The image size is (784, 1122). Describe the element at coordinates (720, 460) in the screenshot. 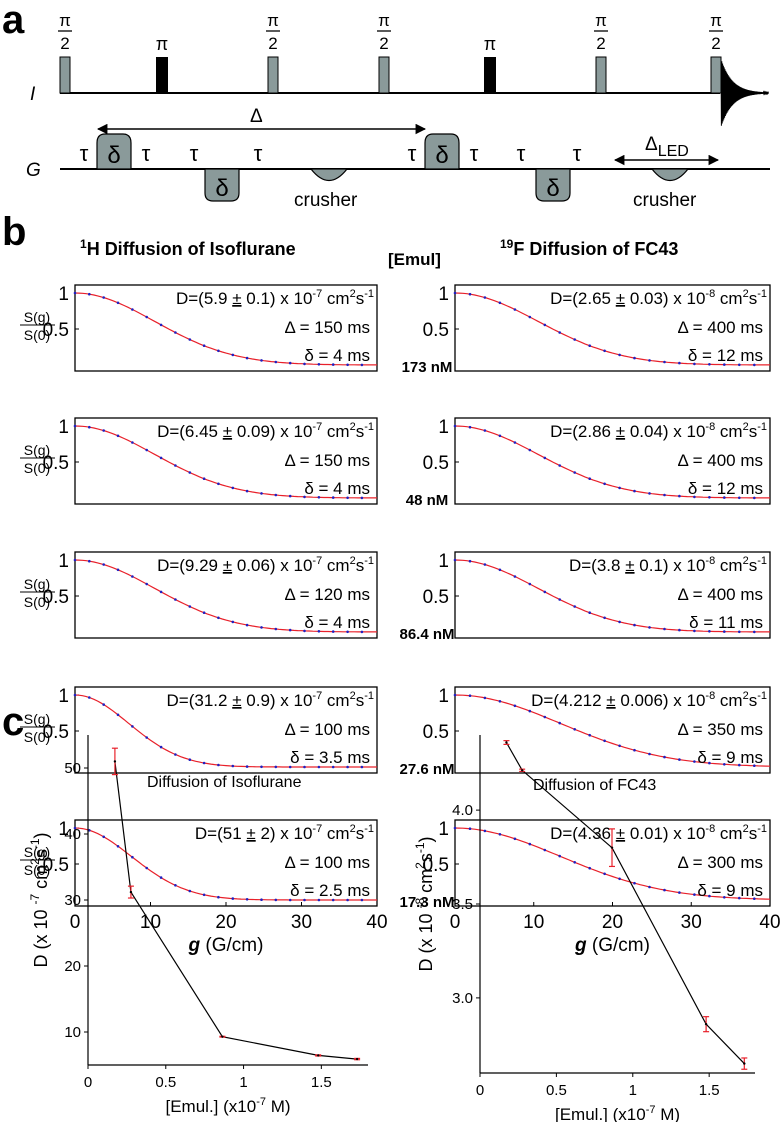

I see `big-delta-label: Δ = 400 ms` at that location.